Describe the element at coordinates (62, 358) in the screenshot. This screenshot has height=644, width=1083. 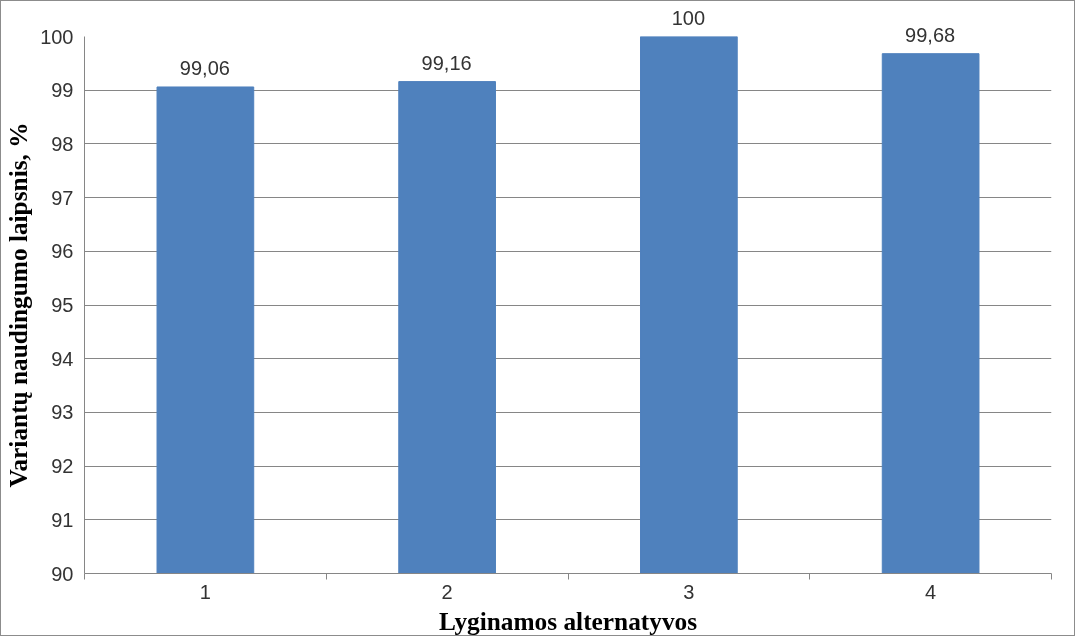
I see `y-tick-label: 94` at that location.